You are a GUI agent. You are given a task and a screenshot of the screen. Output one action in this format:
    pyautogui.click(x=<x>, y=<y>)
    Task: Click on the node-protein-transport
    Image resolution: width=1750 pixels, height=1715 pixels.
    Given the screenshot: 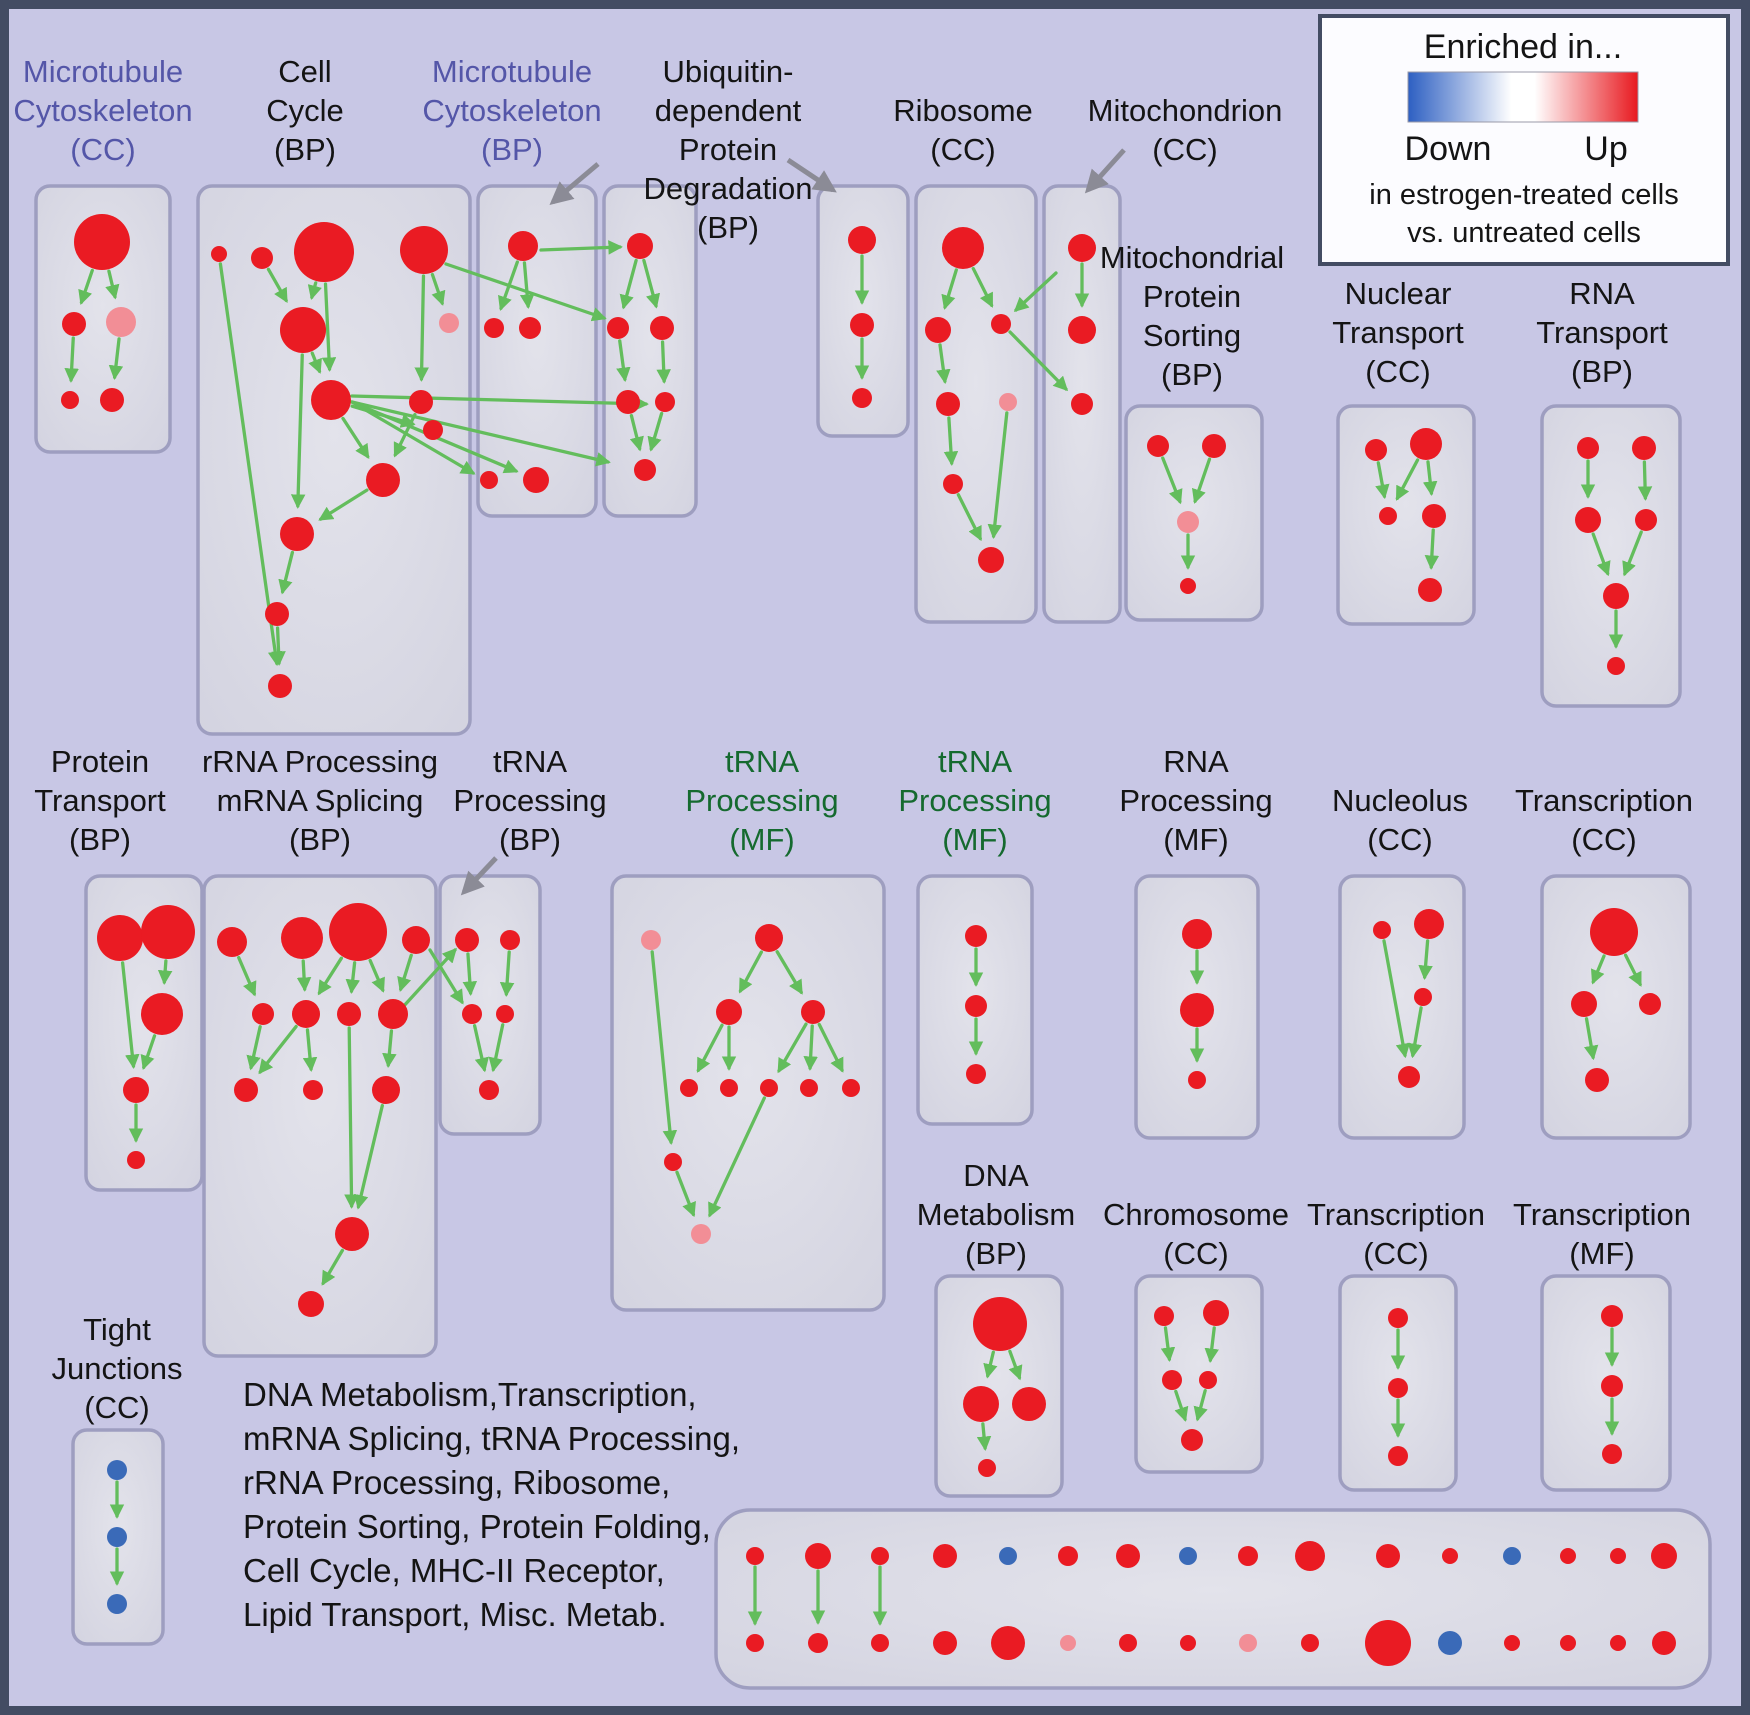 What is the action you would take?
    pyautogui.click(x=162, y=1014)
    